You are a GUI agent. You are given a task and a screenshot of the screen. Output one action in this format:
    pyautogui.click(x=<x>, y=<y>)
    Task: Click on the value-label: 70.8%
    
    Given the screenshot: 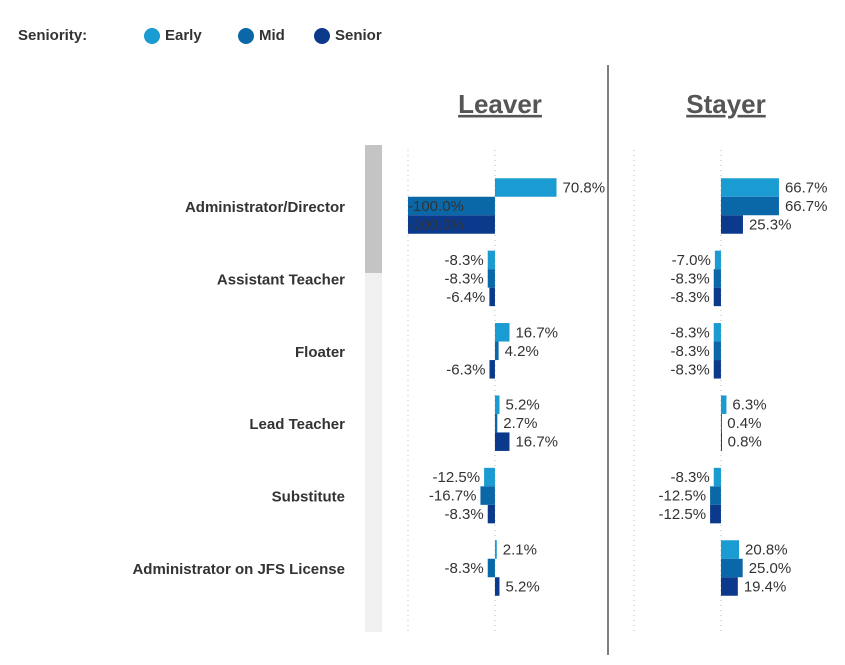 What is the action you would take?
    pyautogui.click(x=584, y=187)
    